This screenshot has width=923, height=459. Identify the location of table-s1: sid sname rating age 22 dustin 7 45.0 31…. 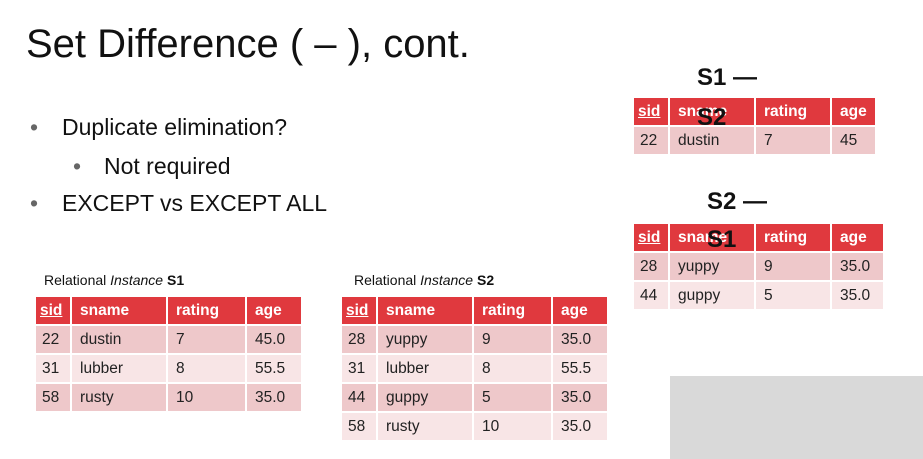
(168, 354).